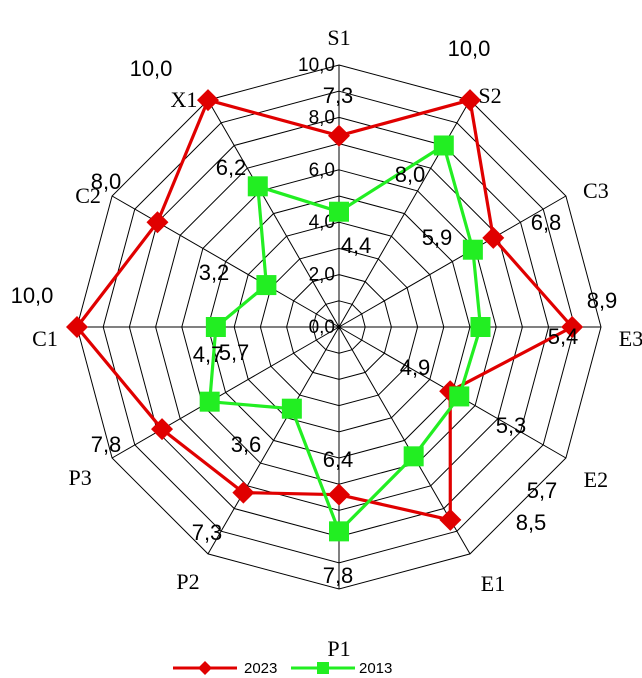 This screenshot has width=642, height=678. I want to click on legend: 2023 2013, so click(282, 668).